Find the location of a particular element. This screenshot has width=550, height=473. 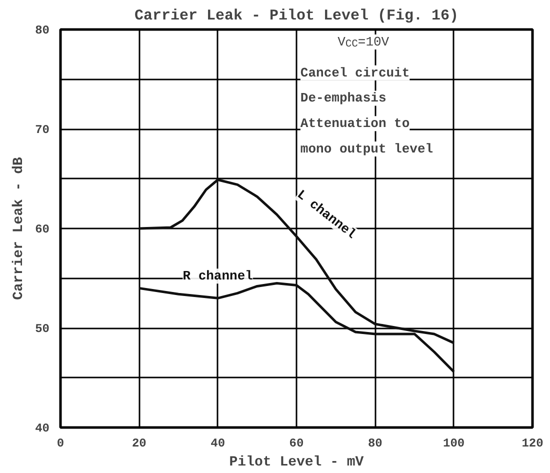

x-tick-label: 80 is located at coordinates (375, 443).